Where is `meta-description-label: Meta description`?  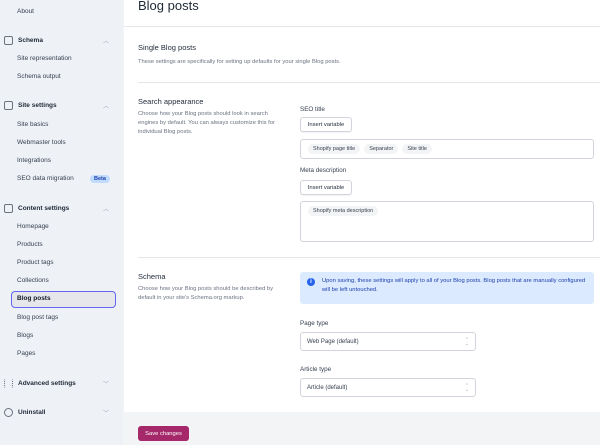 meta-description-label: Meta description is located at coordinates (323, 170).